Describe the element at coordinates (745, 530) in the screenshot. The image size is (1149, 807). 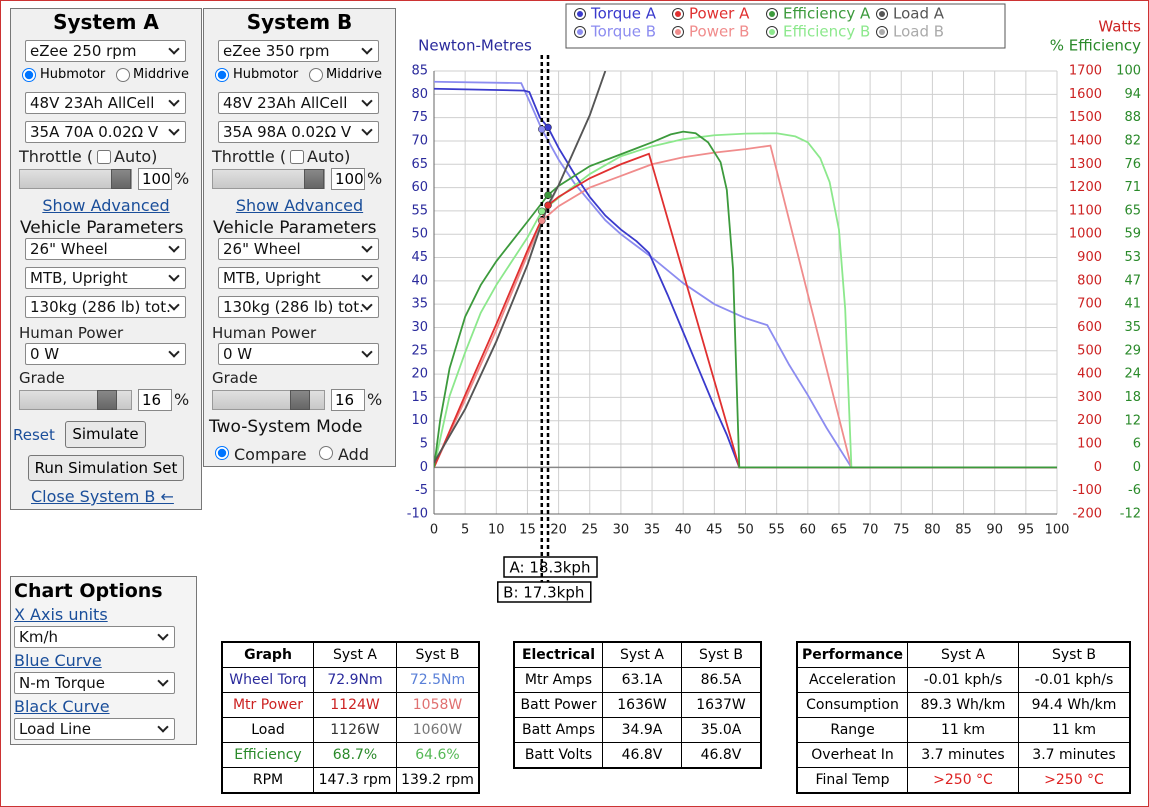
I see `x-tick-label: 50` at that location.